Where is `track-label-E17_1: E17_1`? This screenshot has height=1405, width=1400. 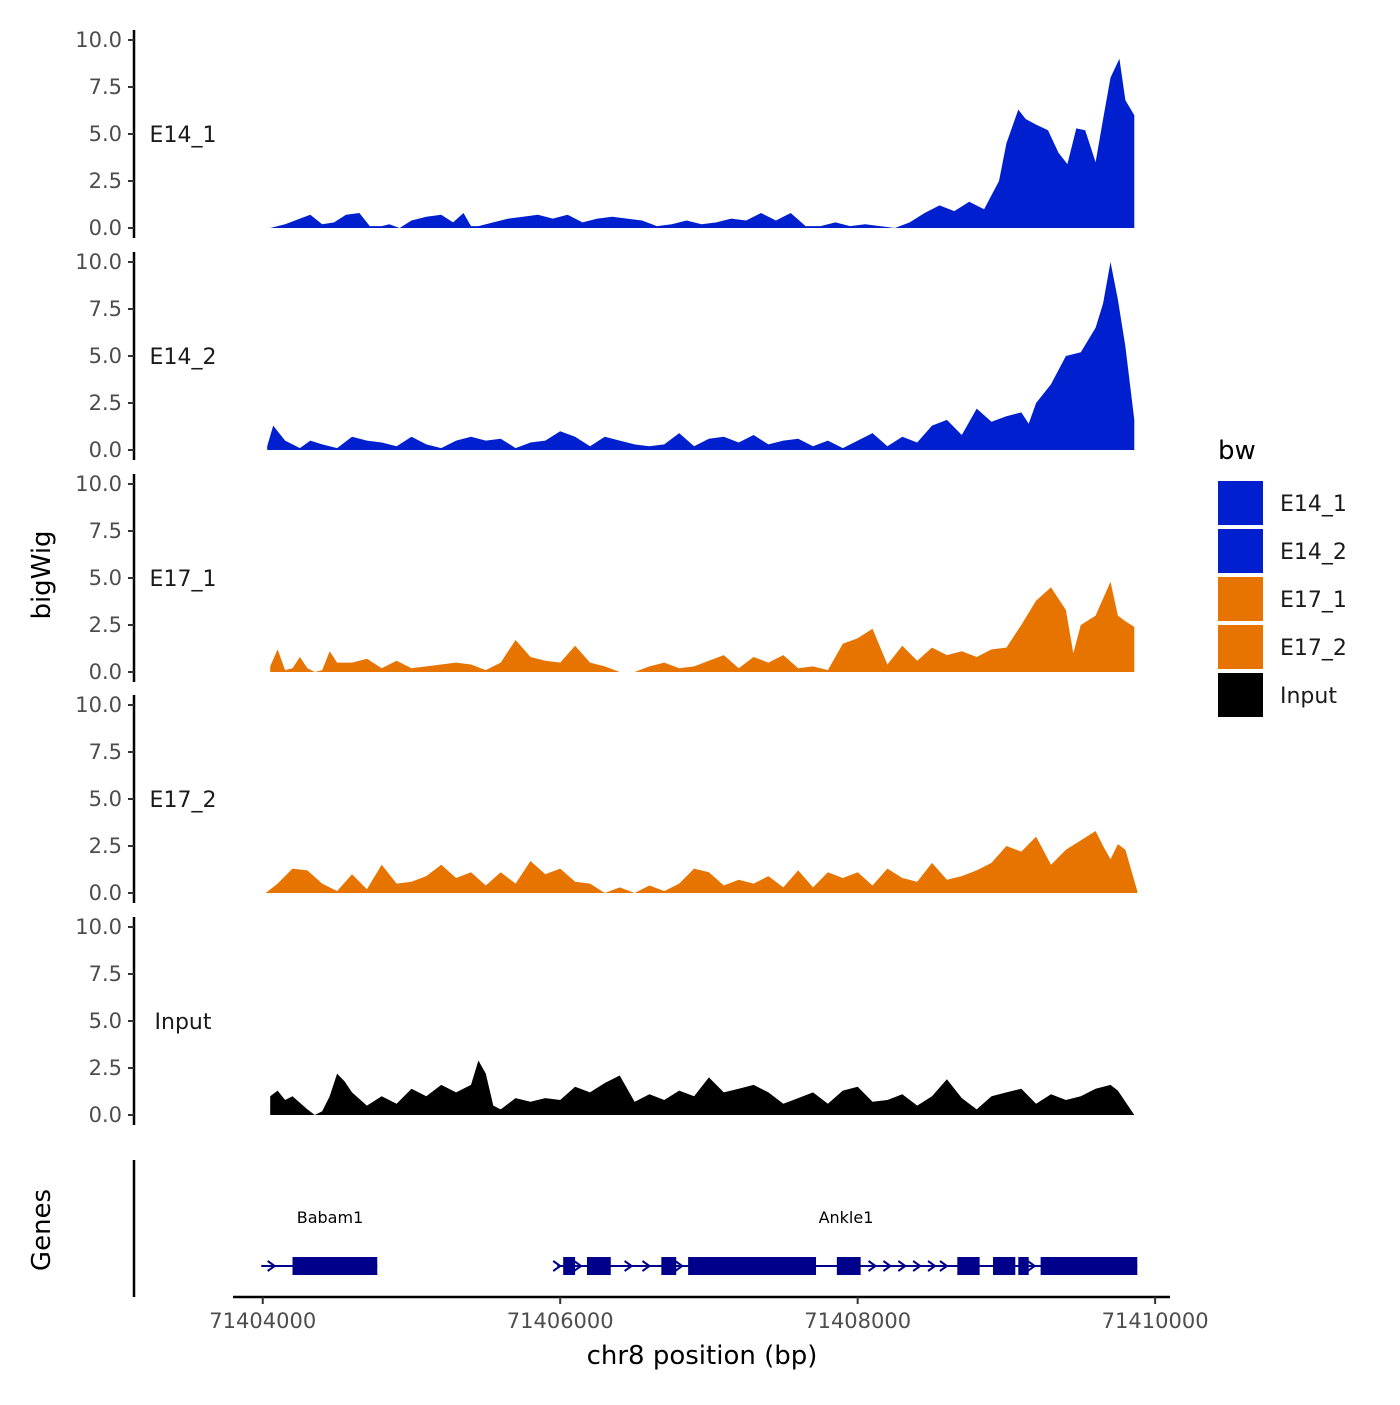 track-label-E17_1: E17_1 is located at coordinates (183, 579).